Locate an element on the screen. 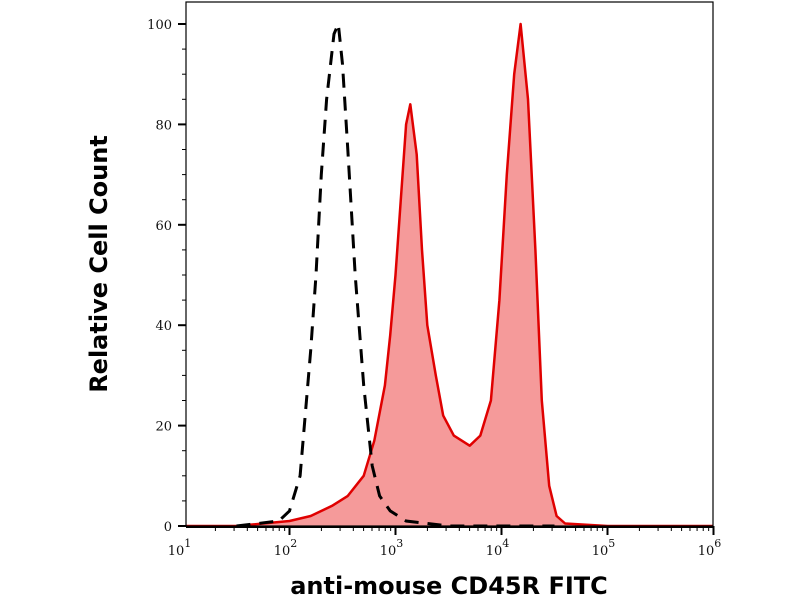 This screenshot has height=600, width=800. y-tick-label: 0 is located at coordinates (168, 527).